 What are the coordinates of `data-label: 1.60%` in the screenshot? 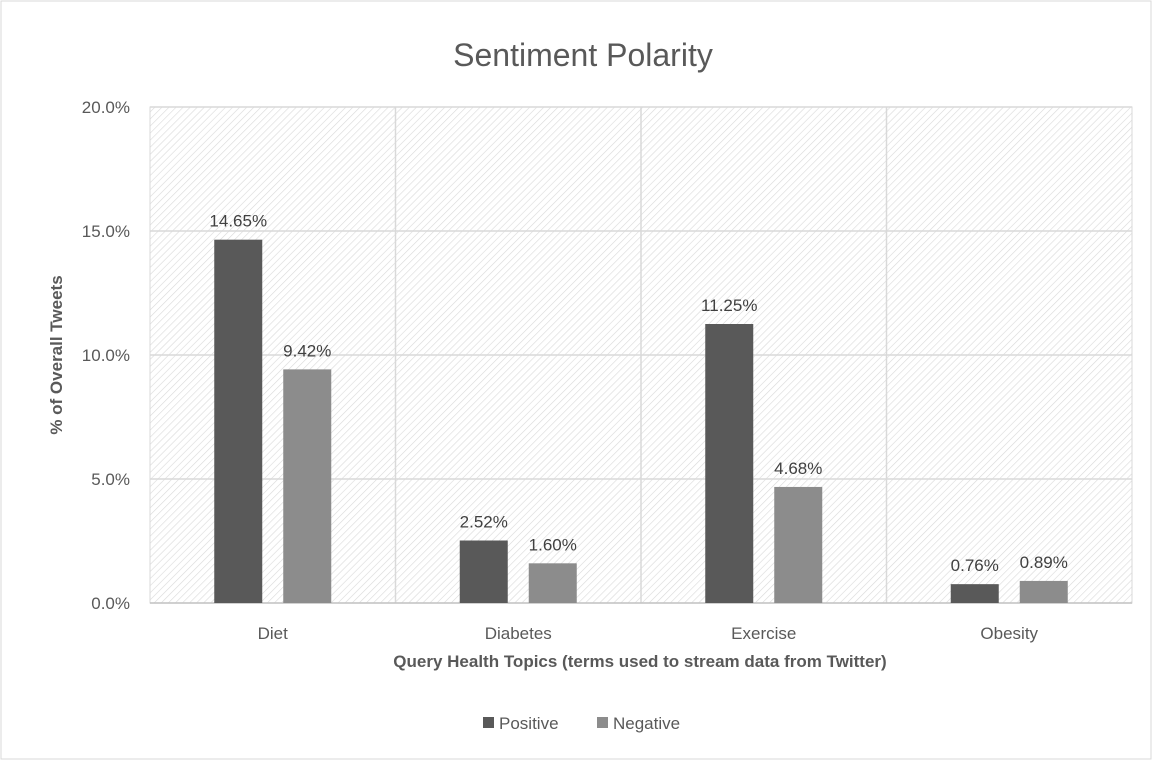 It's located at (553, 544).